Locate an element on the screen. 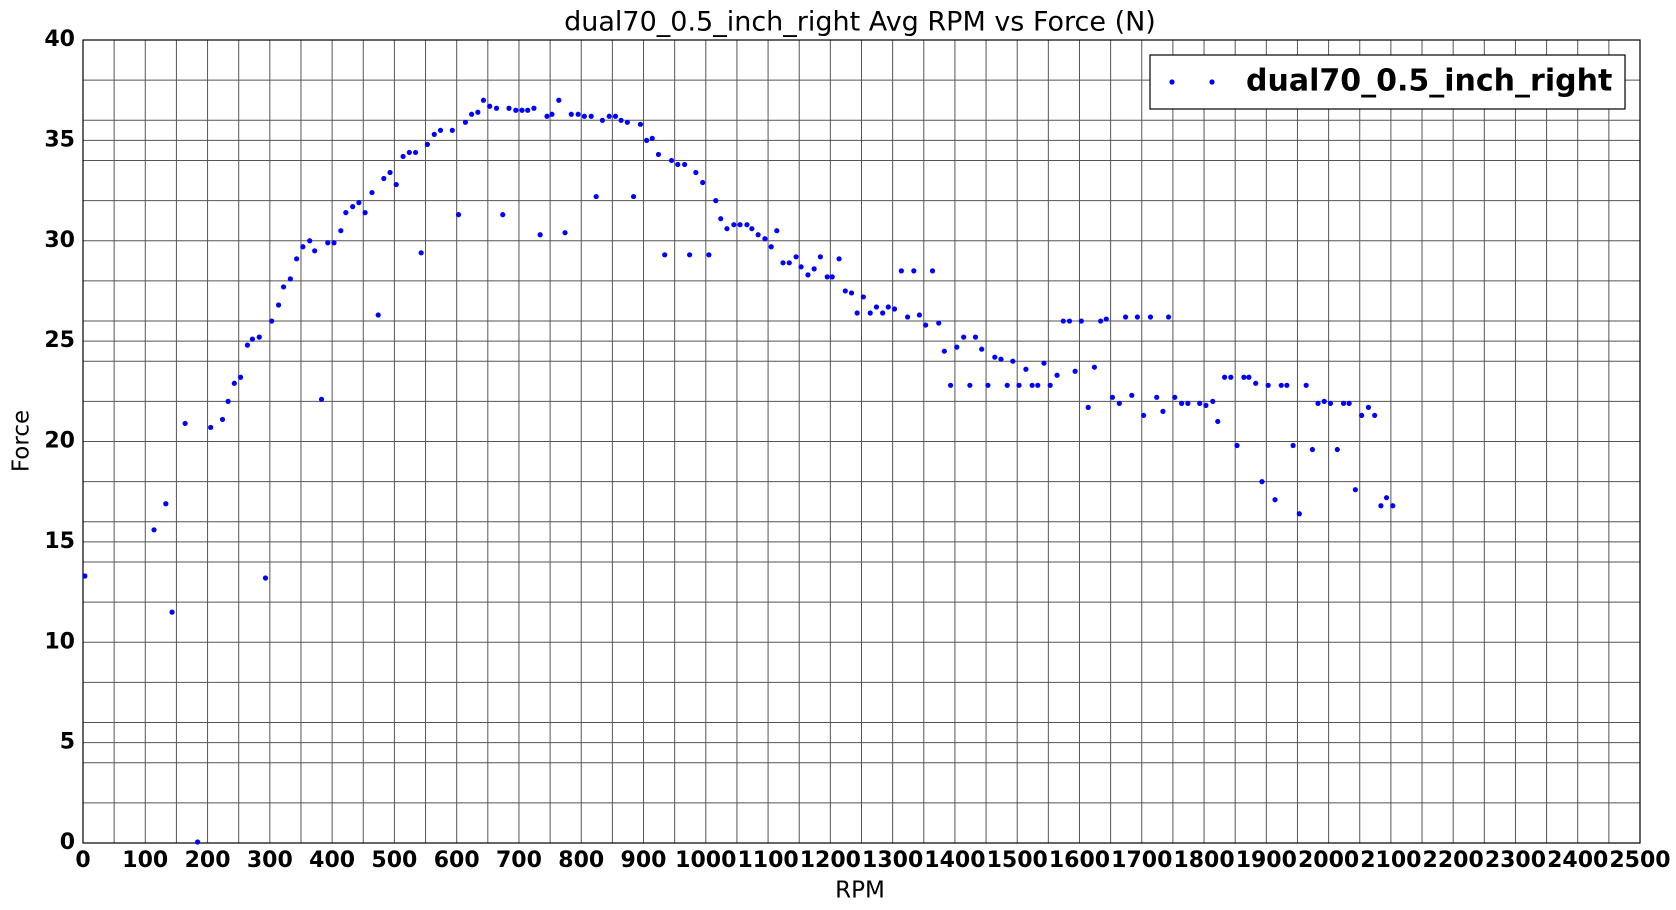 This screenshot has width=1676, height=910. x-tick-label: 700 is located at coordinates (519, 860).